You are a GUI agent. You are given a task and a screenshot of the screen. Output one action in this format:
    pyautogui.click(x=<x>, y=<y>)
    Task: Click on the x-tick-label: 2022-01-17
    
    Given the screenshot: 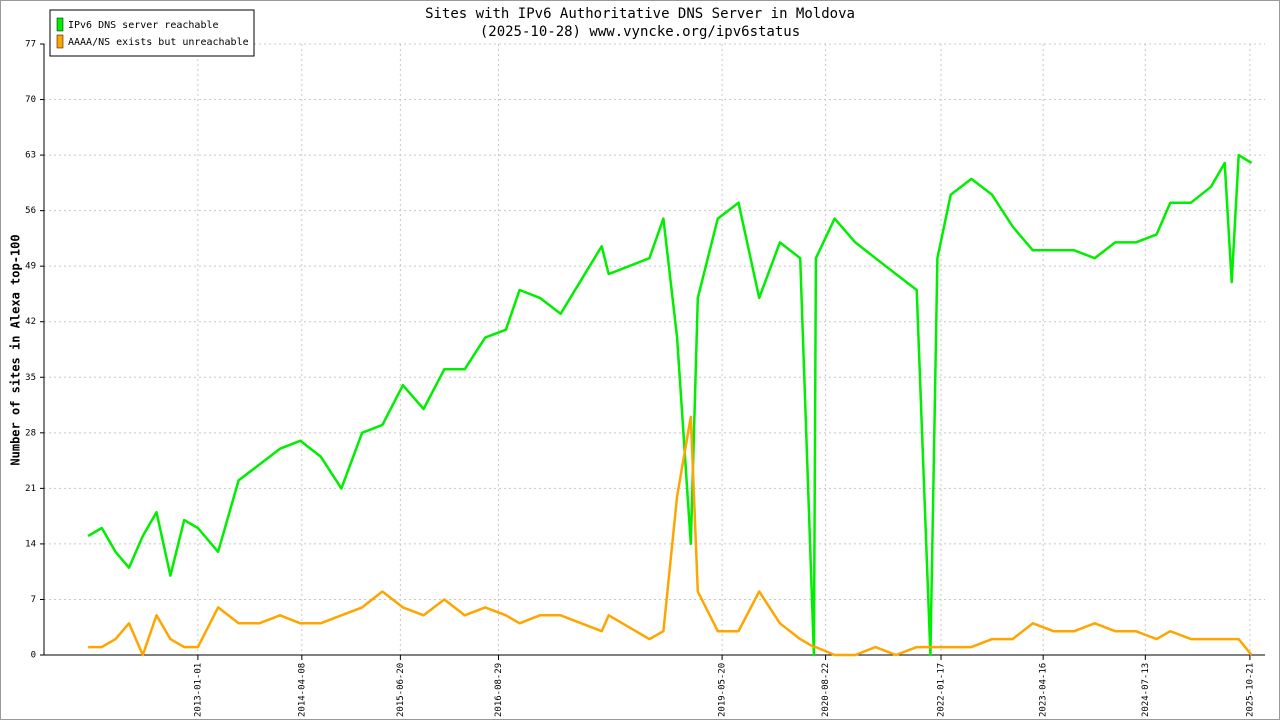 What is the action you would take?
    pyautogui.click(x=942, y=690)
    